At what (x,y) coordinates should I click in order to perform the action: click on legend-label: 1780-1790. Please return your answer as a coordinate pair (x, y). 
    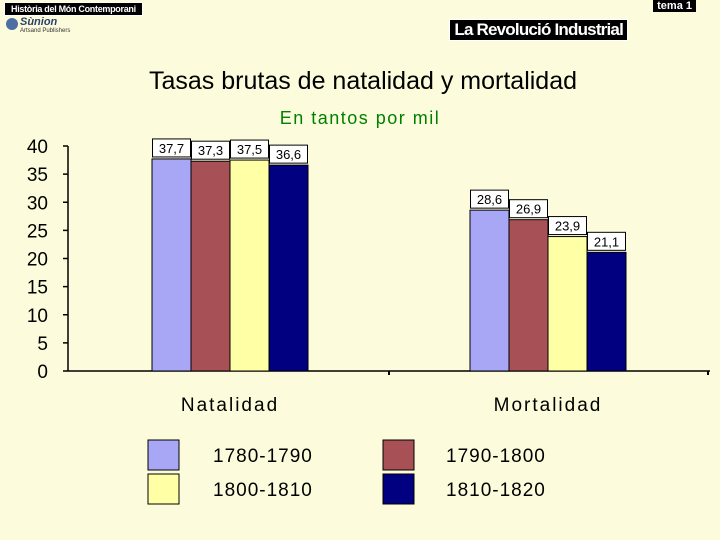
    Looking at the image, I should click on (263, 456).